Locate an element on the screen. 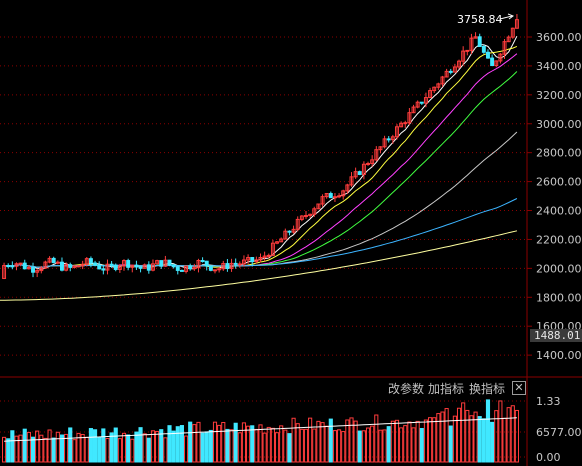  price-tick-label: 3400.00 is located at coordinates (559, 66).